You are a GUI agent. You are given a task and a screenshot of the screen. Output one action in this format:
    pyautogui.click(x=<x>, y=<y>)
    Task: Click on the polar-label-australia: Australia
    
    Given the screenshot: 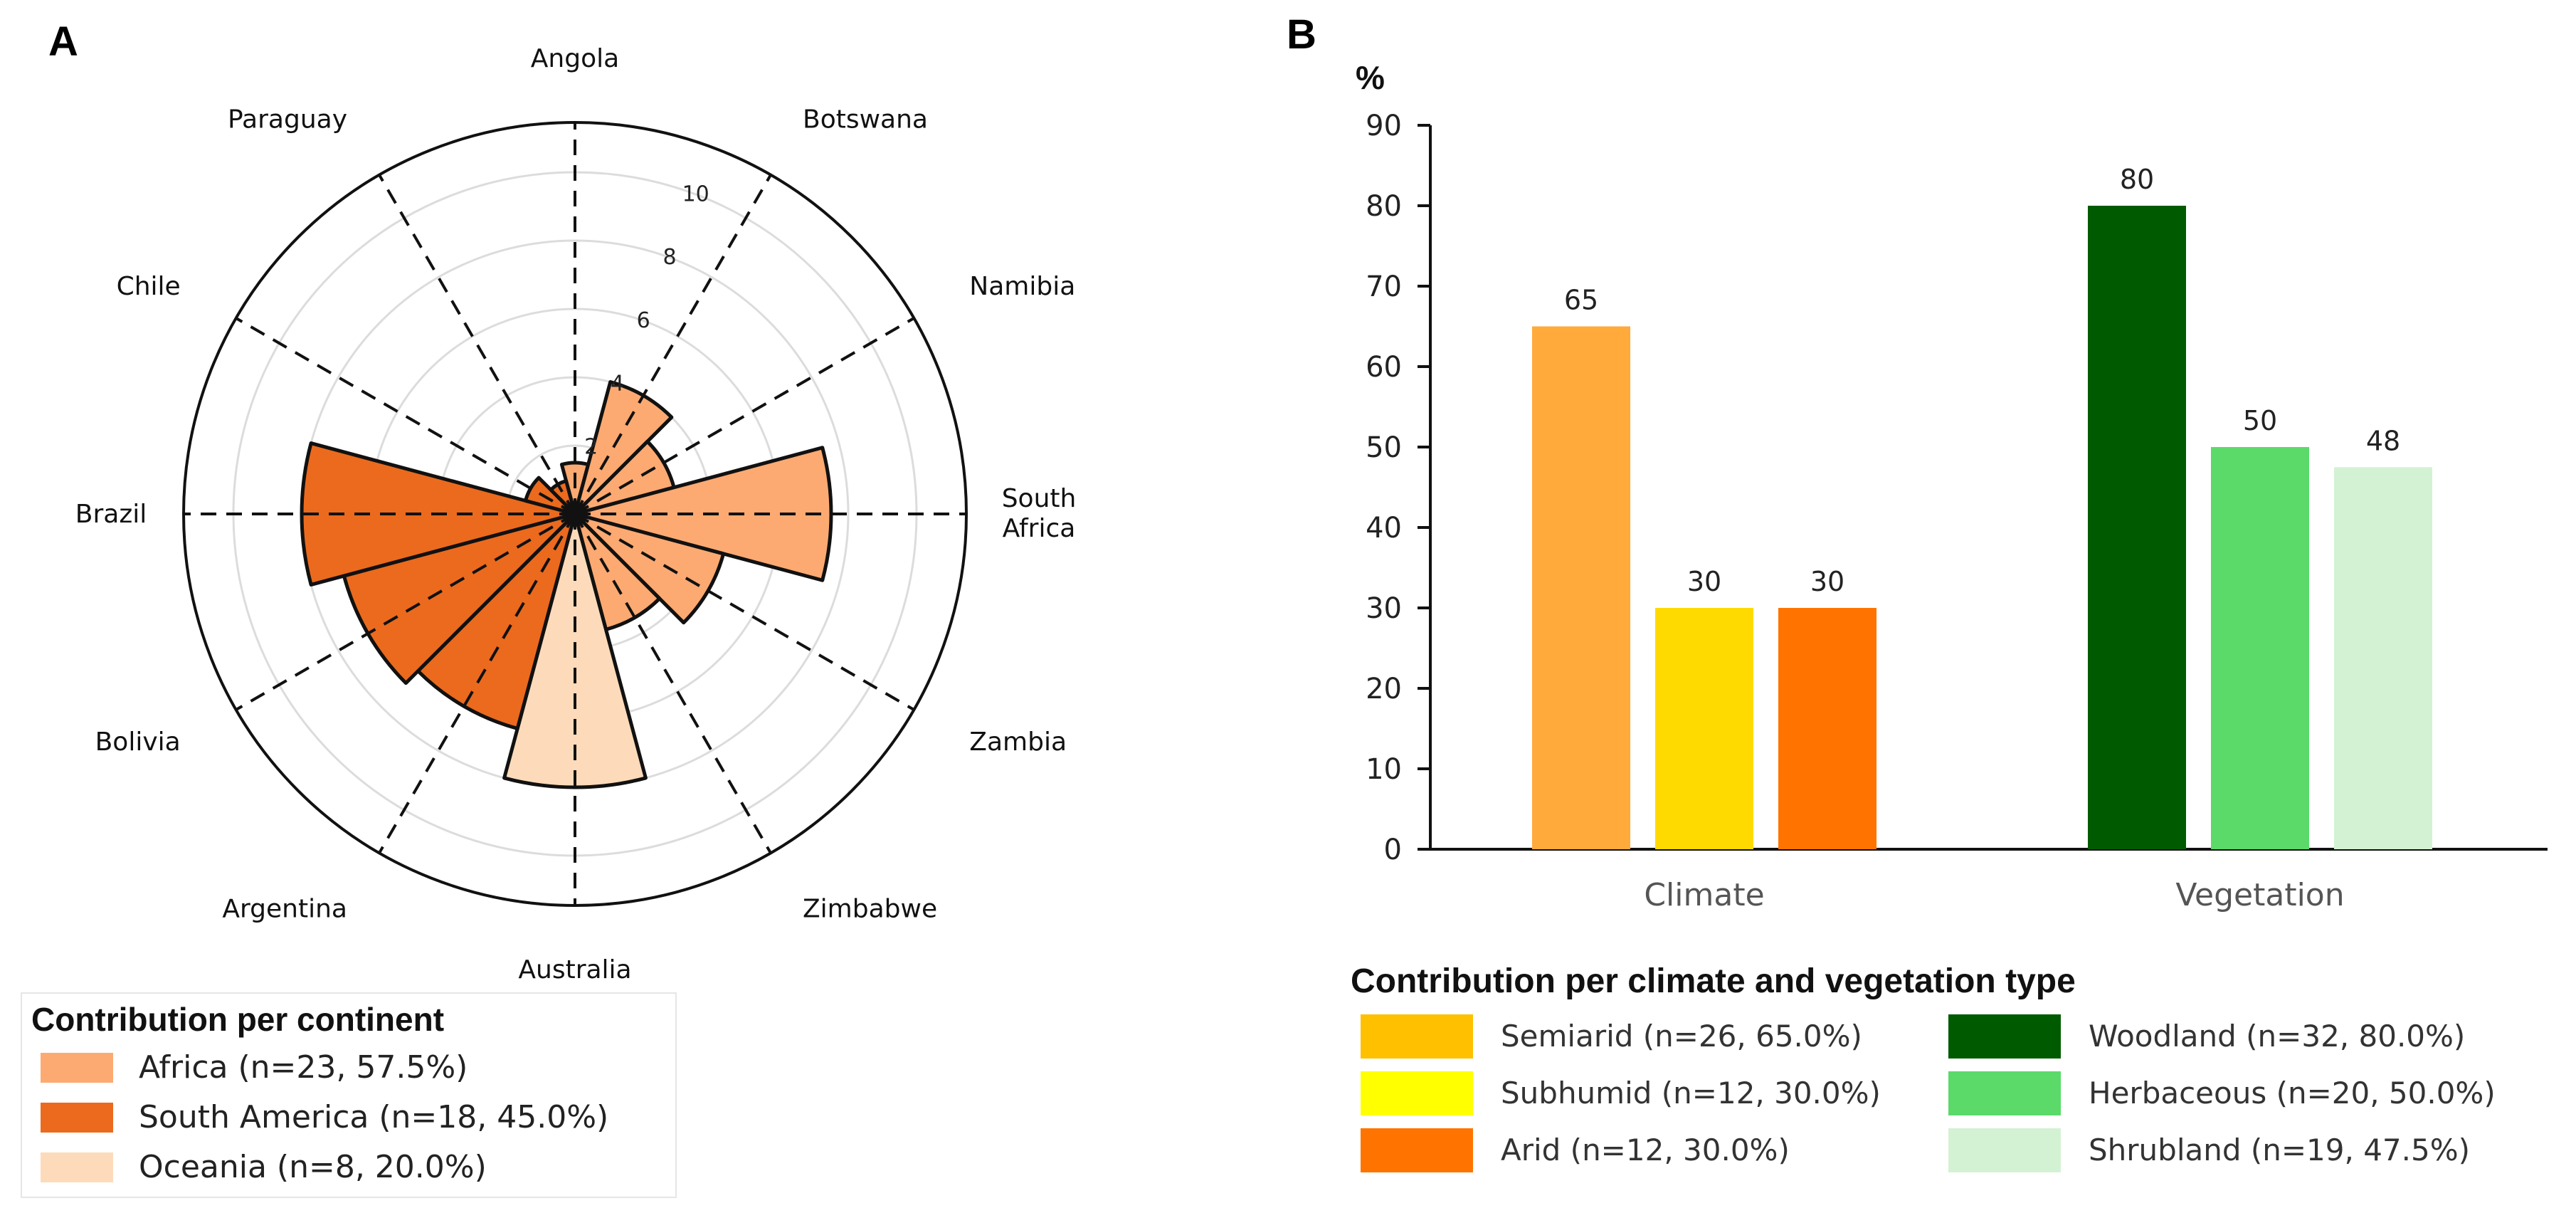 What is the action you would take?
    pyautogui.click(x=574, y=969)
    